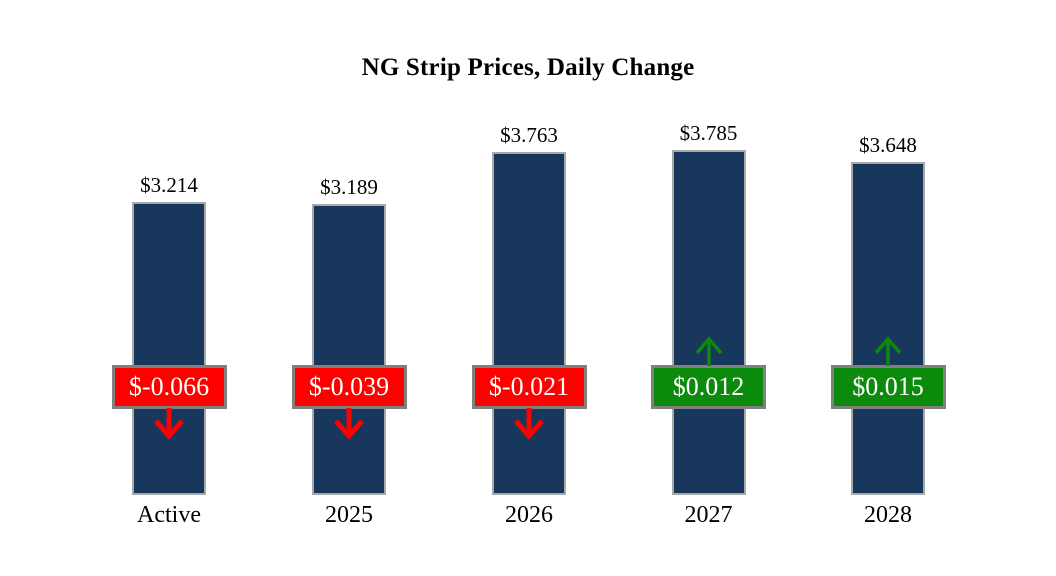 The height and width of the screenshot is (576, 1056). What do you see at coordinates (169, 515) in the screenshot?
I see `category-label: Active` at bounding box center [169, 515].